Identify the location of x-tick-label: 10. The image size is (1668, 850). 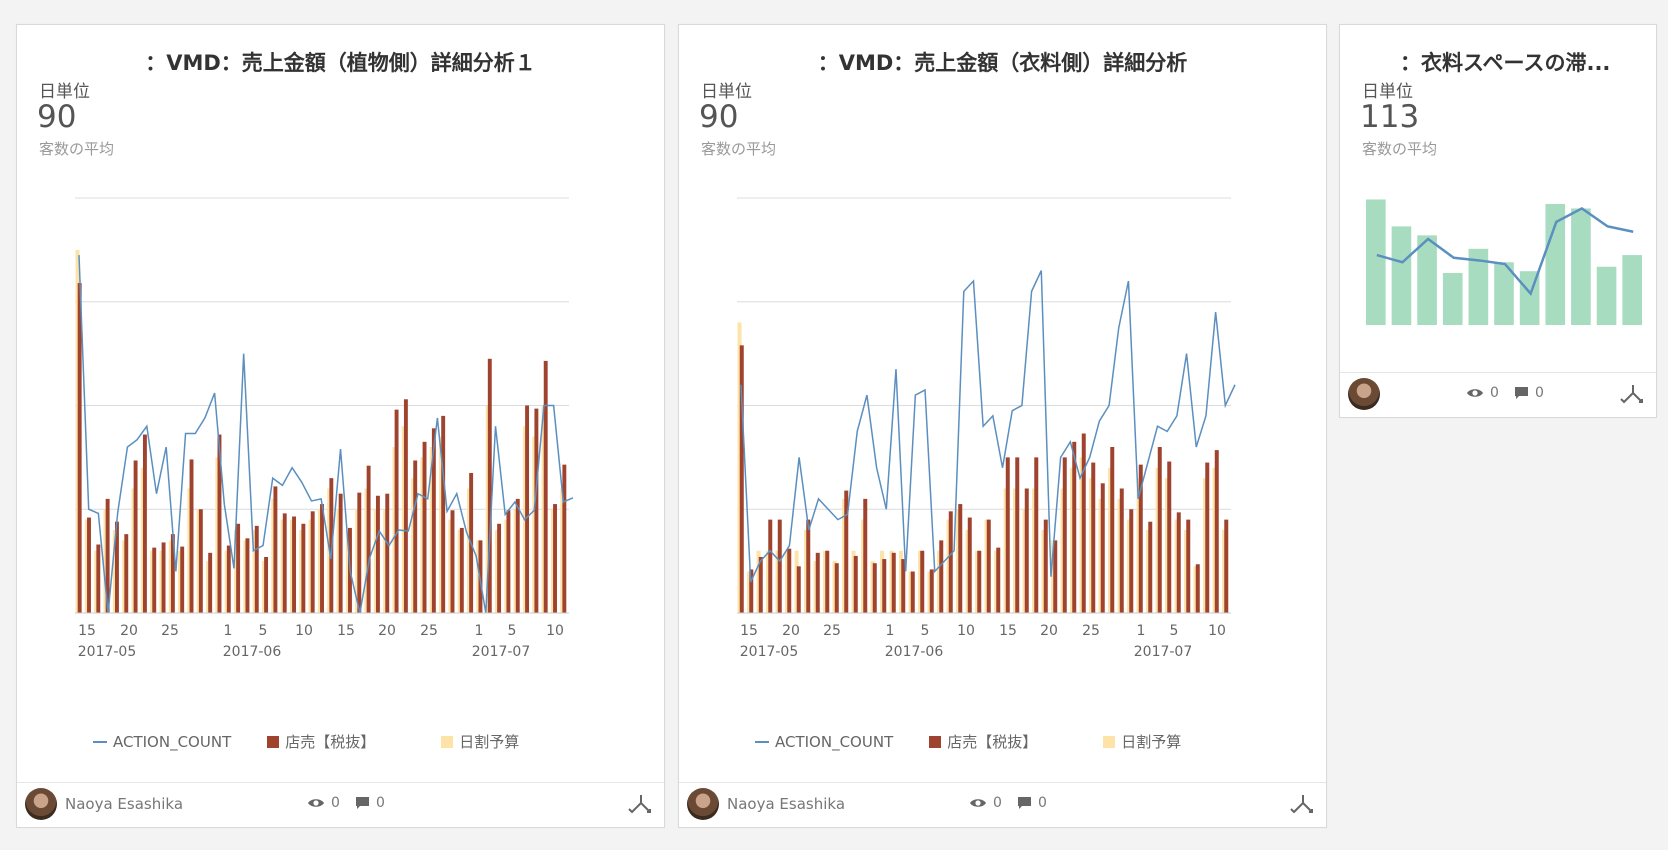
(966, 631).